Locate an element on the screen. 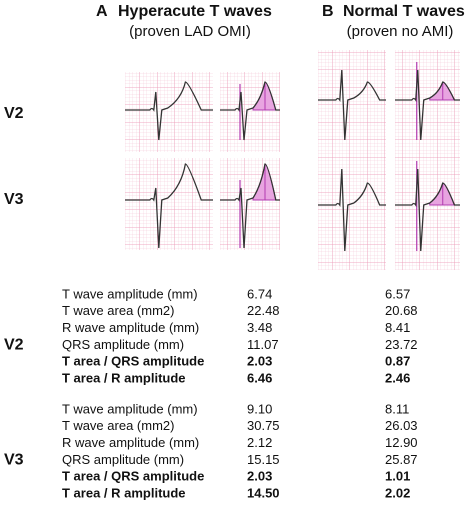 Image resolution: width=474 pixels, height=505 pixels. panel-subtitle: (proven LAD OMI) is located at coordinates (190, 31).